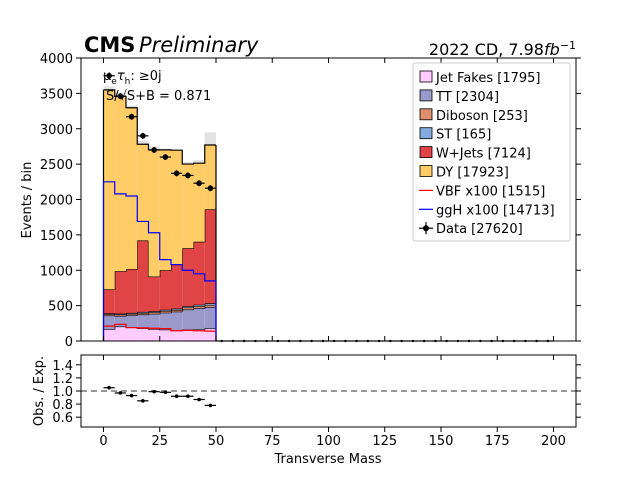 Image resolution: width=640 pixels, height=480 pixels. I want to click on legend-entry: Data [27620], so click(471, 229).